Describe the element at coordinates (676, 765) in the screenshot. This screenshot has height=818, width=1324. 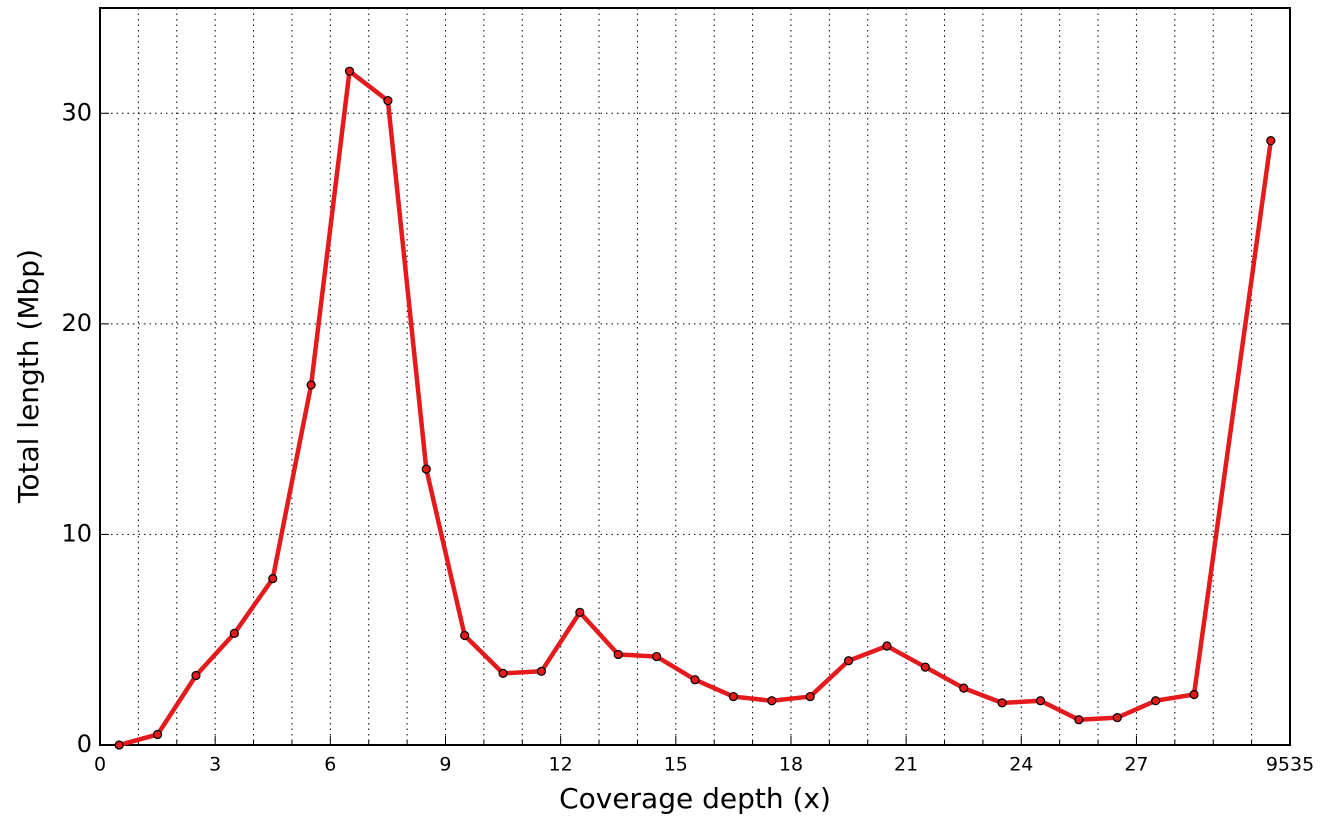
I see `x-tick-label: 15` at that location.